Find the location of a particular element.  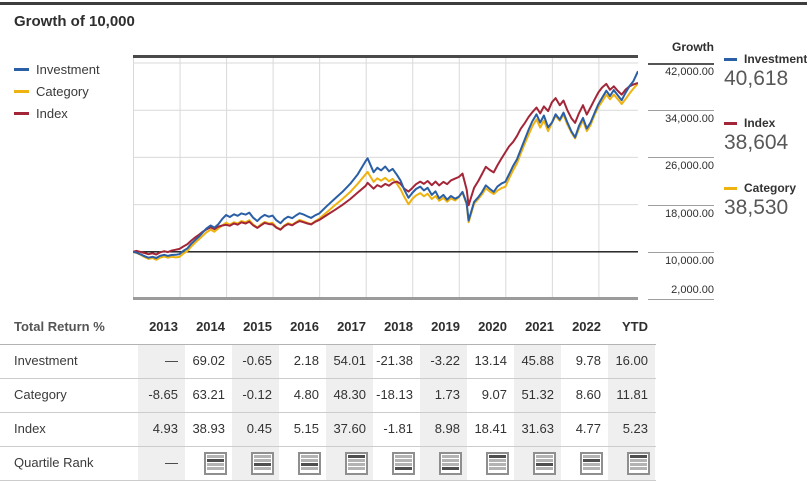

chart-bottom-border is located at coordinates (385, 298).